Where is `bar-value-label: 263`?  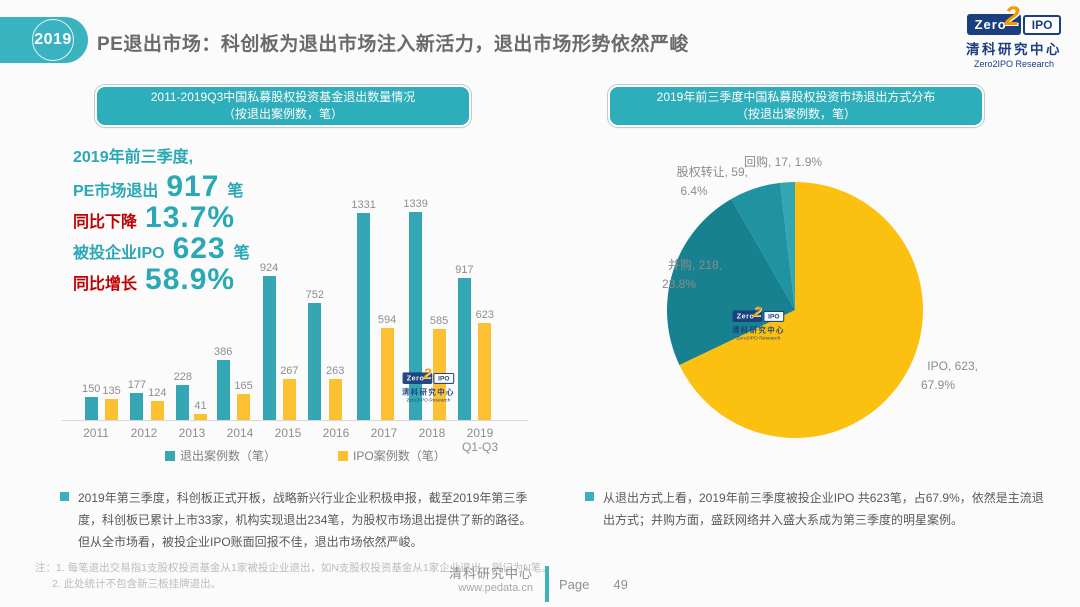
bar-value-label: 263 is located at coordinates (335, 371).